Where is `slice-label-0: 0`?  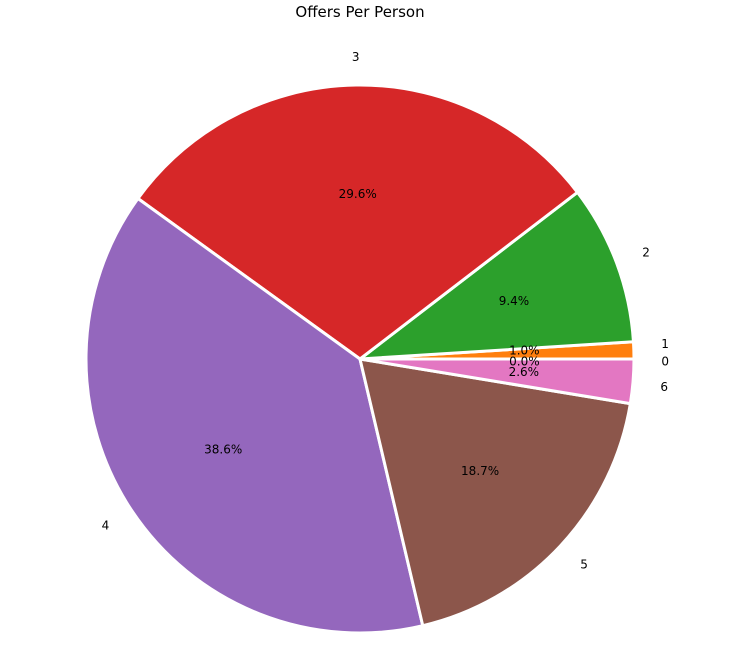 slice-label-0: 0 is located at coordinates (665, 362).